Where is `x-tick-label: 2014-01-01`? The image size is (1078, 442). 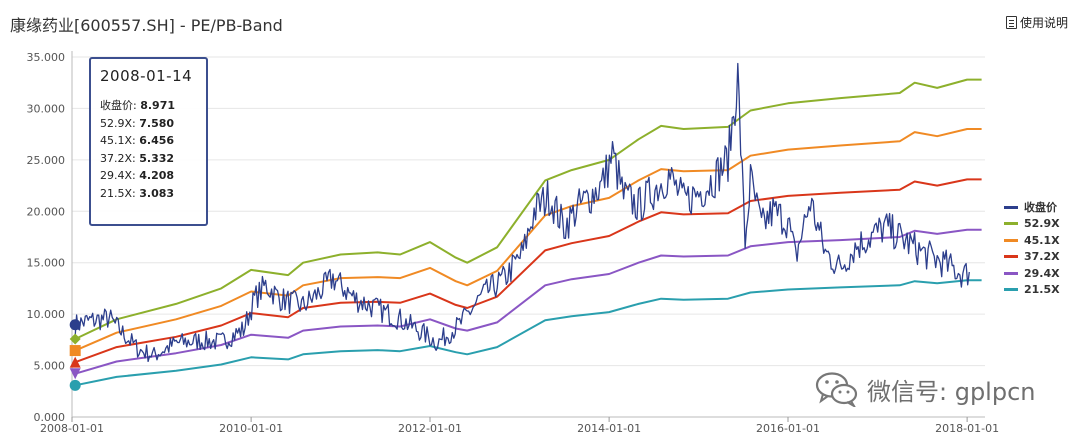 x-tick-label: 2014-01-01 is located at coordinates (609, 428).